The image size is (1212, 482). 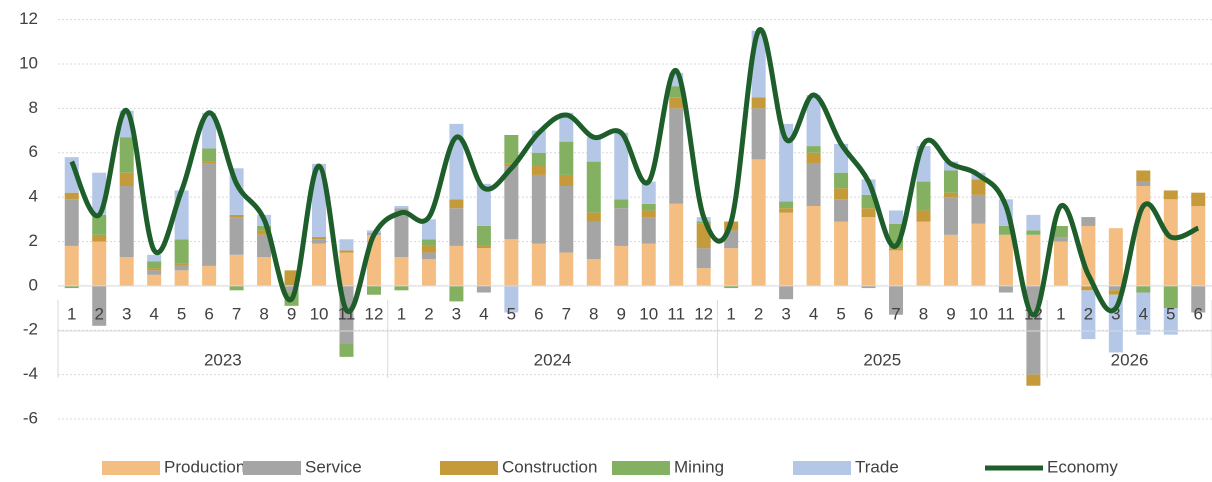 What do you see at coordinates (483, 313) in the screenshot?
I see `x-tick-label: 4` at bounding box center [483, 313].